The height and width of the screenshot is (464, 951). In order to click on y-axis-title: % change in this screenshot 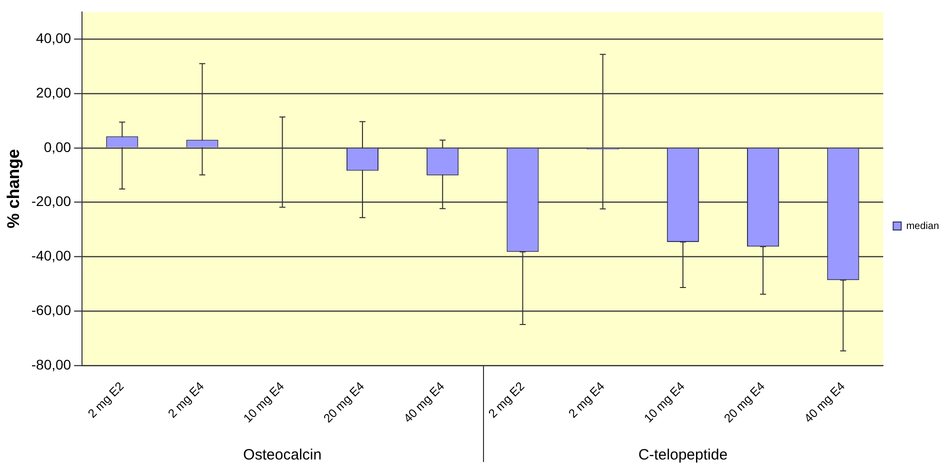, I will do `click(13, 188)`.